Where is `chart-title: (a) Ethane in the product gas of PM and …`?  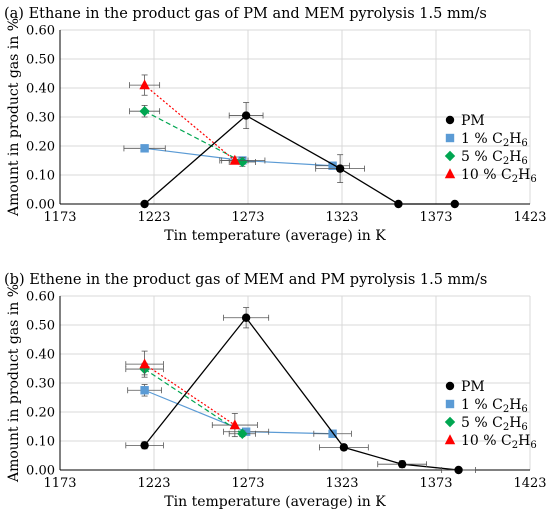 chart-title: (a) Ethane in the product gas of PM and … is located at coordinates (245, 14).